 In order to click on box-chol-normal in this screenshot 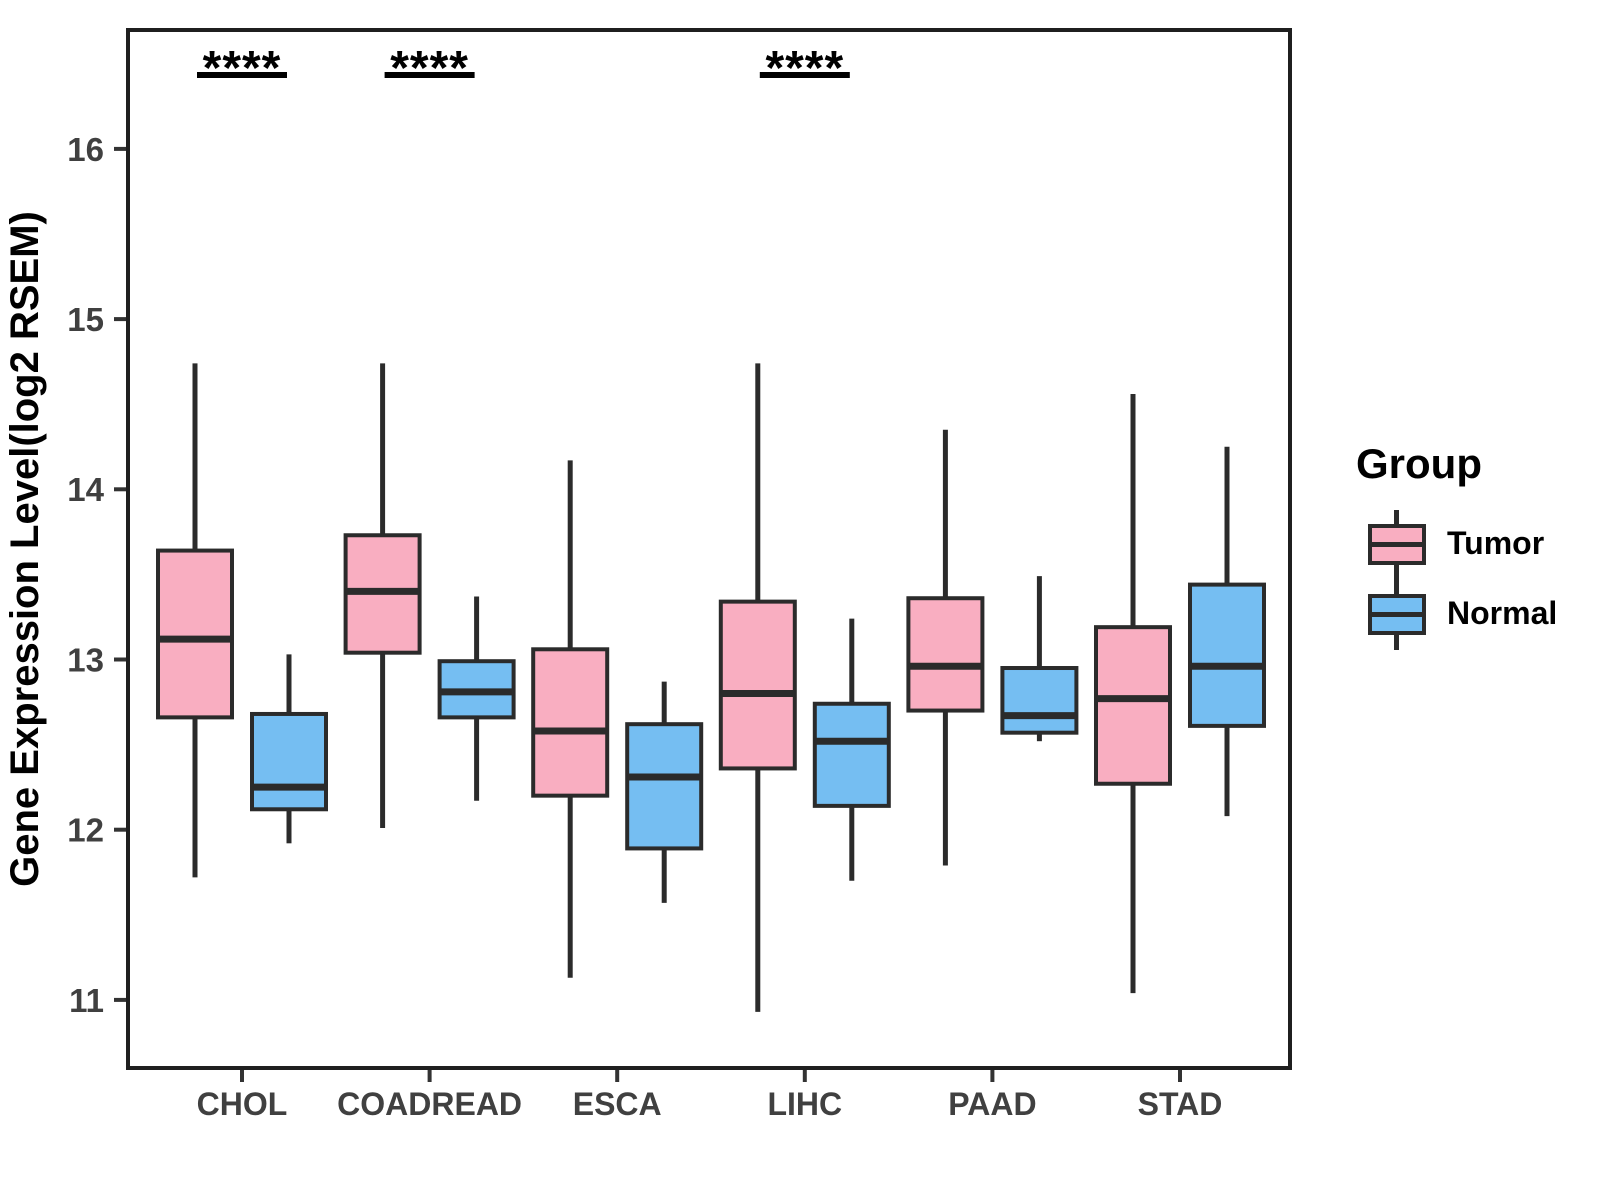, I will do `click(289, 749)`.